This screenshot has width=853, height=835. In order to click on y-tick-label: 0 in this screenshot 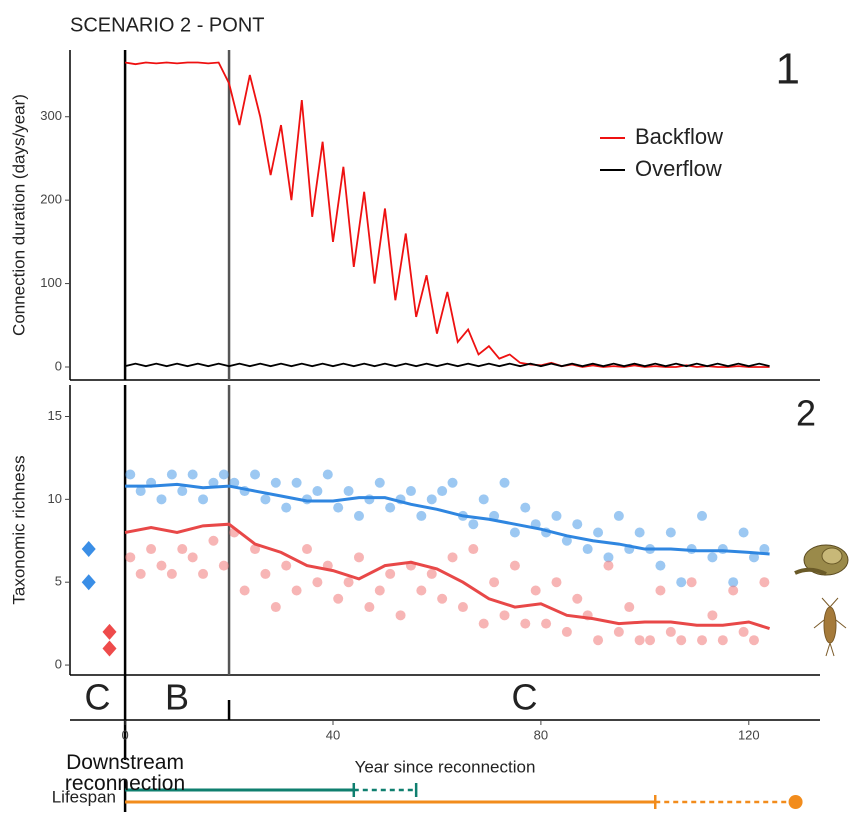, I will do `click(58, 365)`.